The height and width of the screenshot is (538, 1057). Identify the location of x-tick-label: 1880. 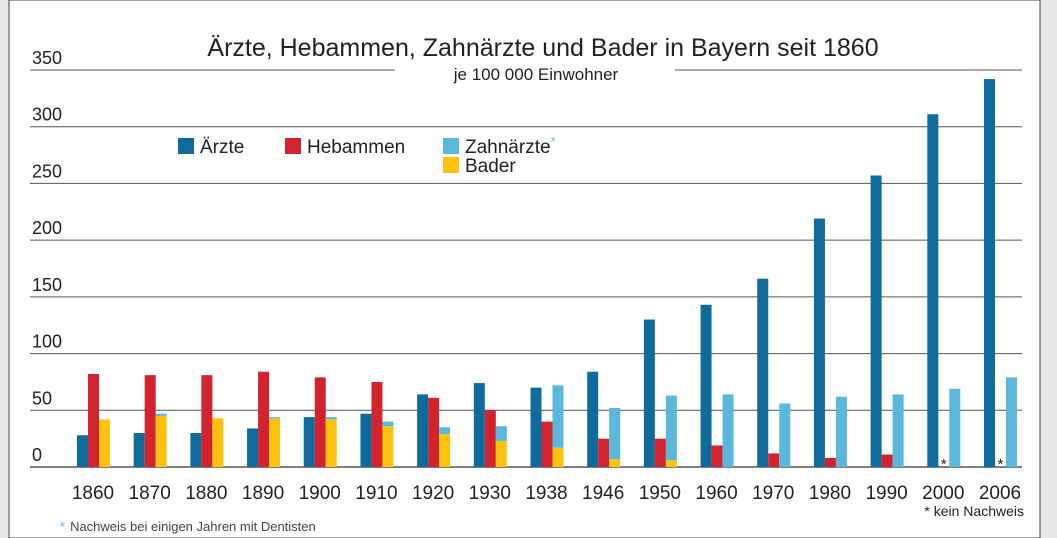
(206, 493).